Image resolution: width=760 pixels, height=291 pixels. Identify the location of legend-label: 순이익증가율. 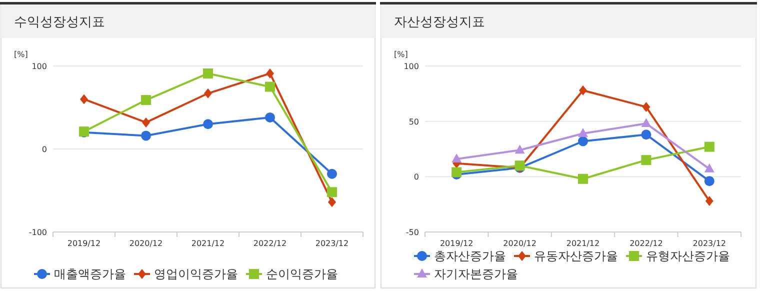
(302, 274).